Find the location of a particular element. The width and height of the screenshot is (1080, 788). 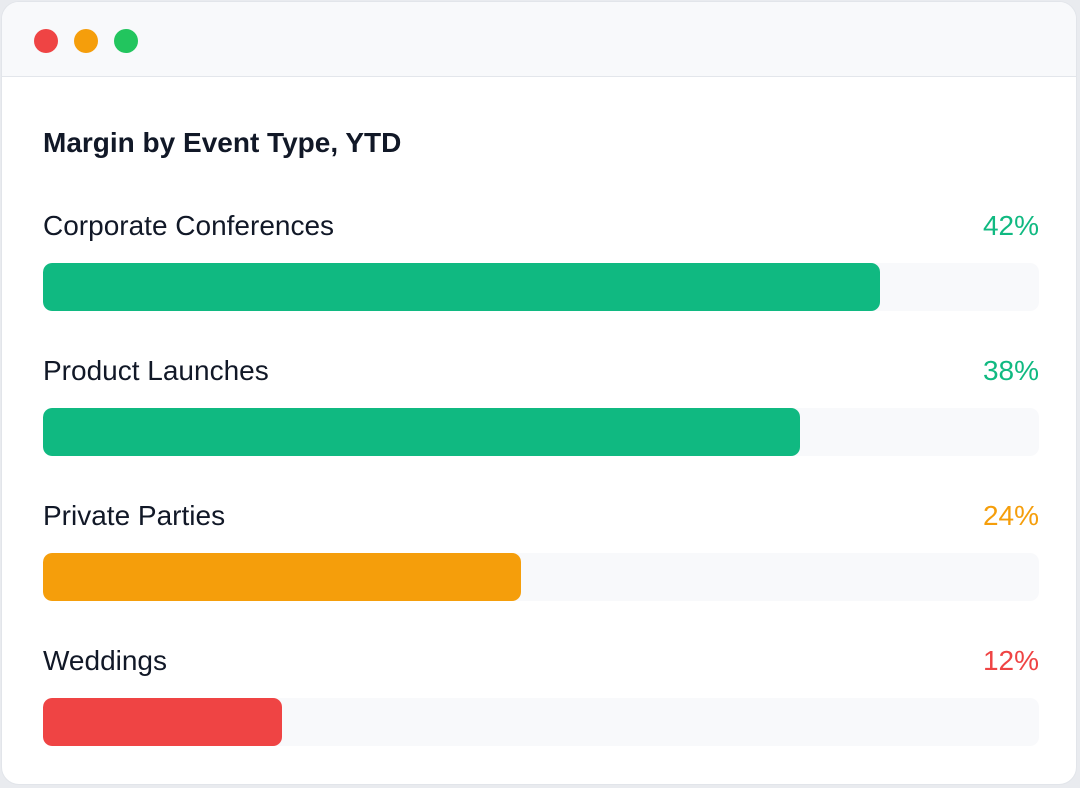

bar-label: Product Launches is located at coordinates (156, 370).